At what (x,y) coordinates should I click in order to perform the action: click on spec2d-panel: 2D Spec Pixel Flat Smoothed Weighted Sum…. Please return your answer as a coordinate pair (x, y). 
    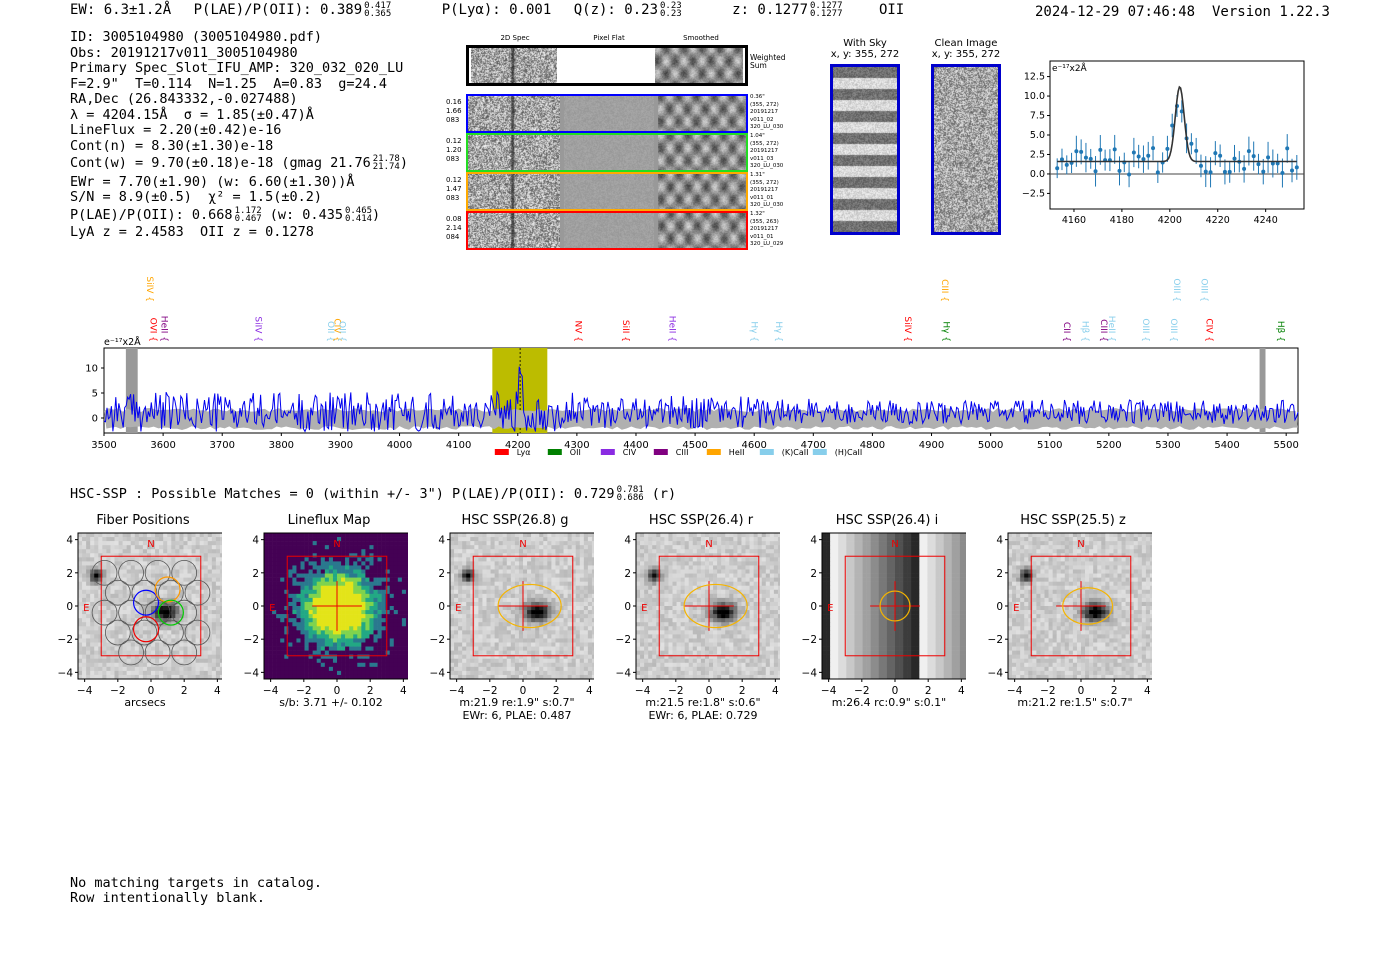
    Looking at the image, I should click on (624, 144).